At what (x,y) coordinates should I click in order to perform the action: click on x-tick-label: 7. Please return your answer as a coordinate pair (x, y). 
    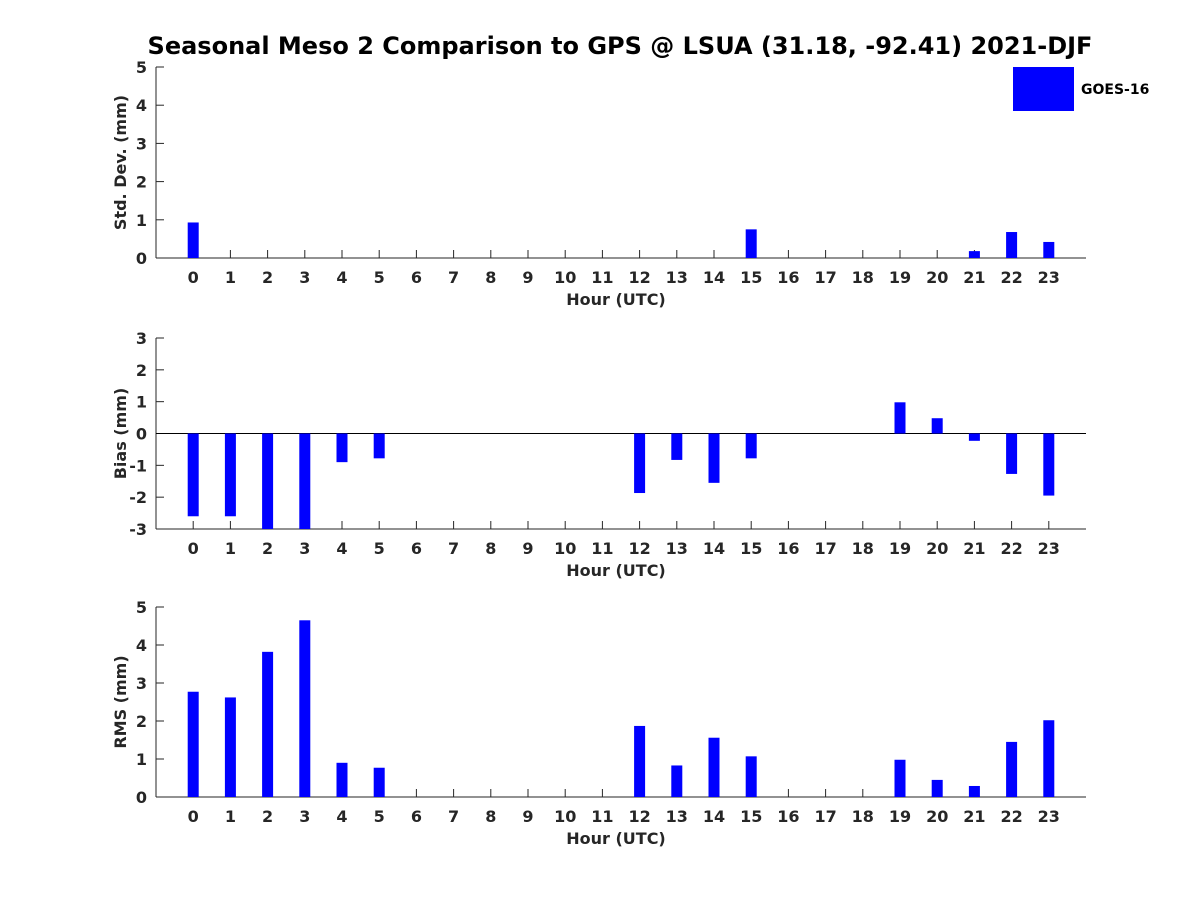
    Looking at the image, I should click on (453, 816).